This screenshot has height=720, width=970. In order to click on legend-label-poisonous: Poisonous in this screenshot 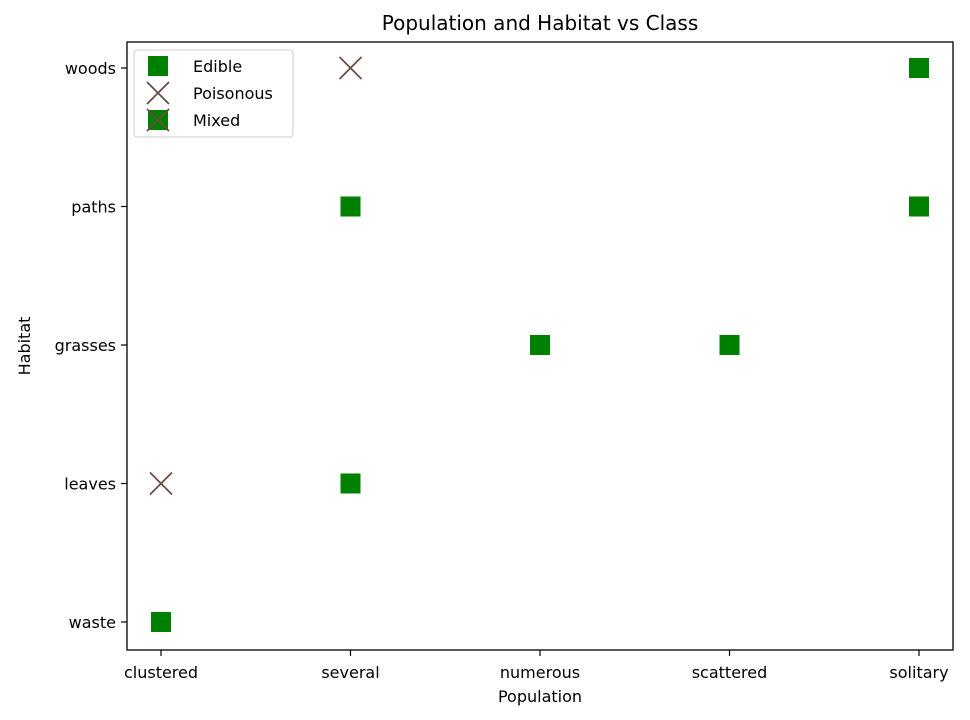, I will do `click(233, 93)`.